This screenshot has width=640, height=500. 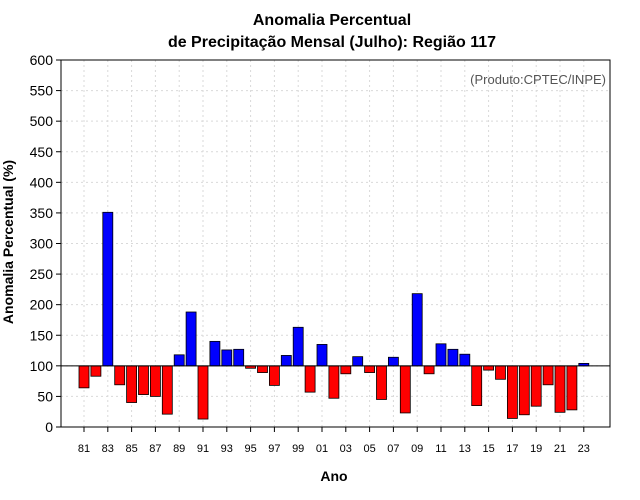 What do you see at coordinates (333, 476) in the screenshot?
I see `x-axis-label: Ano` at bounding box center [333, 476].